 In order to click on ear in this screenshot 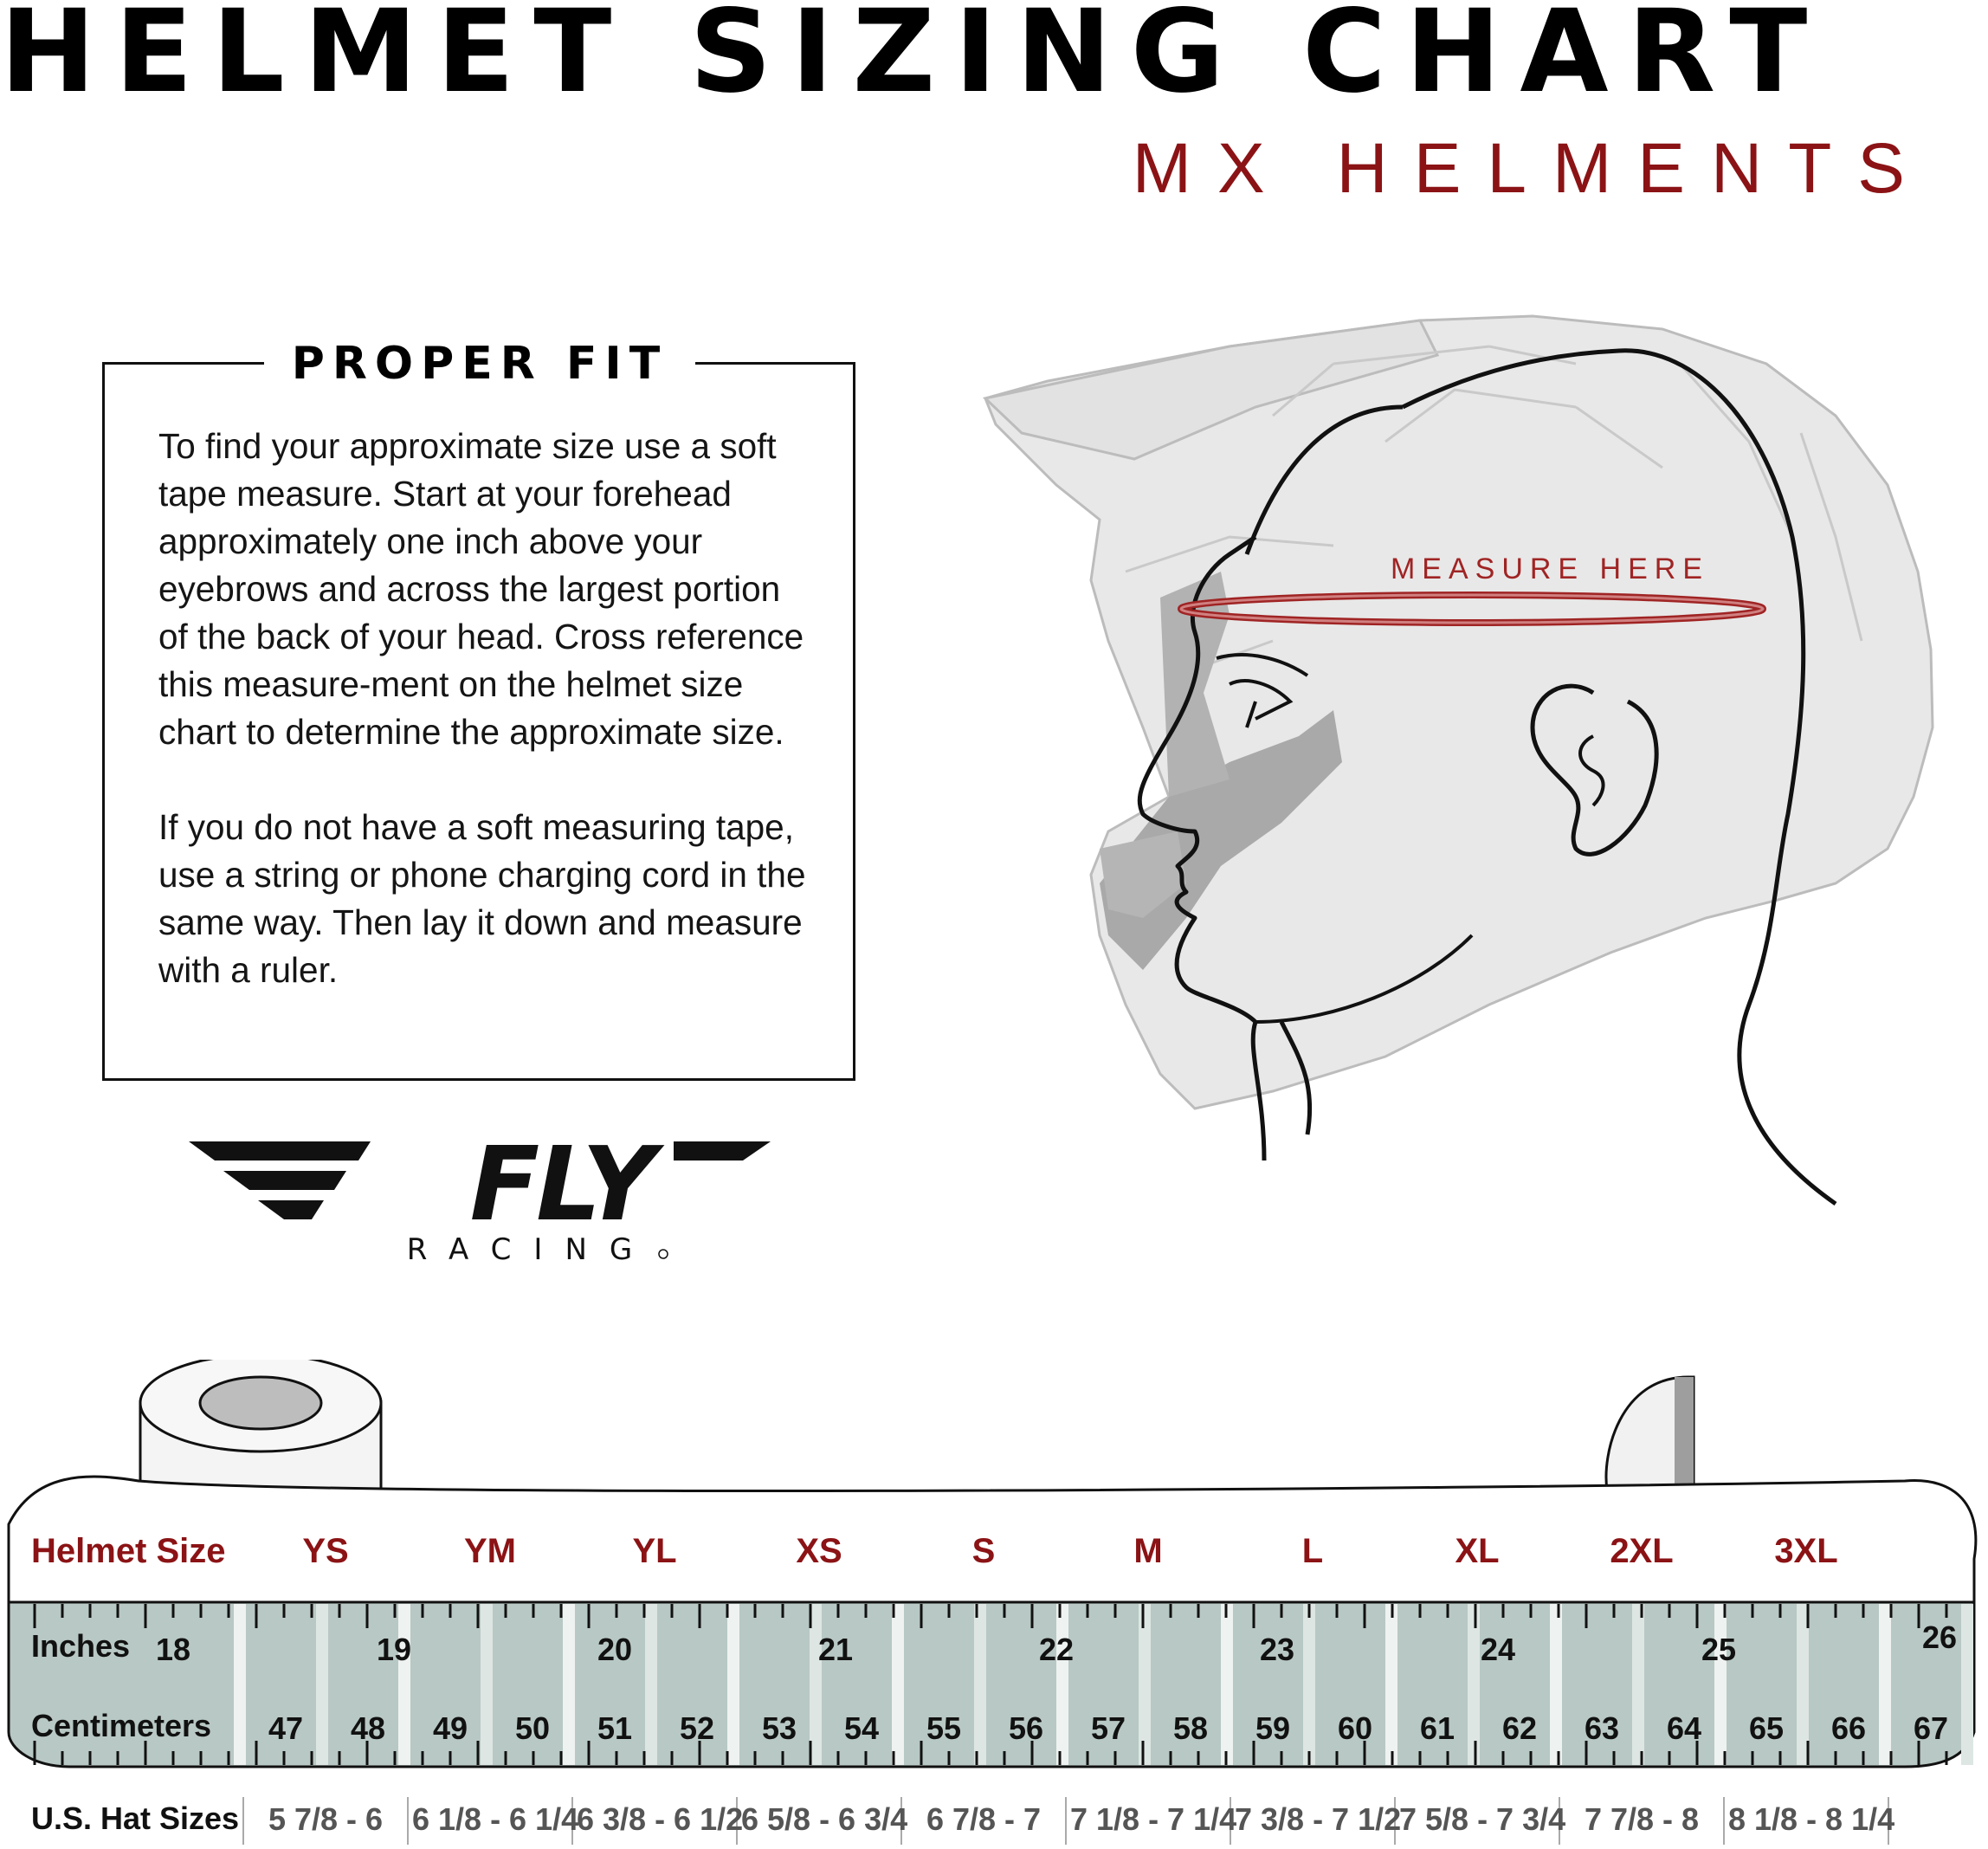, I will do `click(1594, 770)`.